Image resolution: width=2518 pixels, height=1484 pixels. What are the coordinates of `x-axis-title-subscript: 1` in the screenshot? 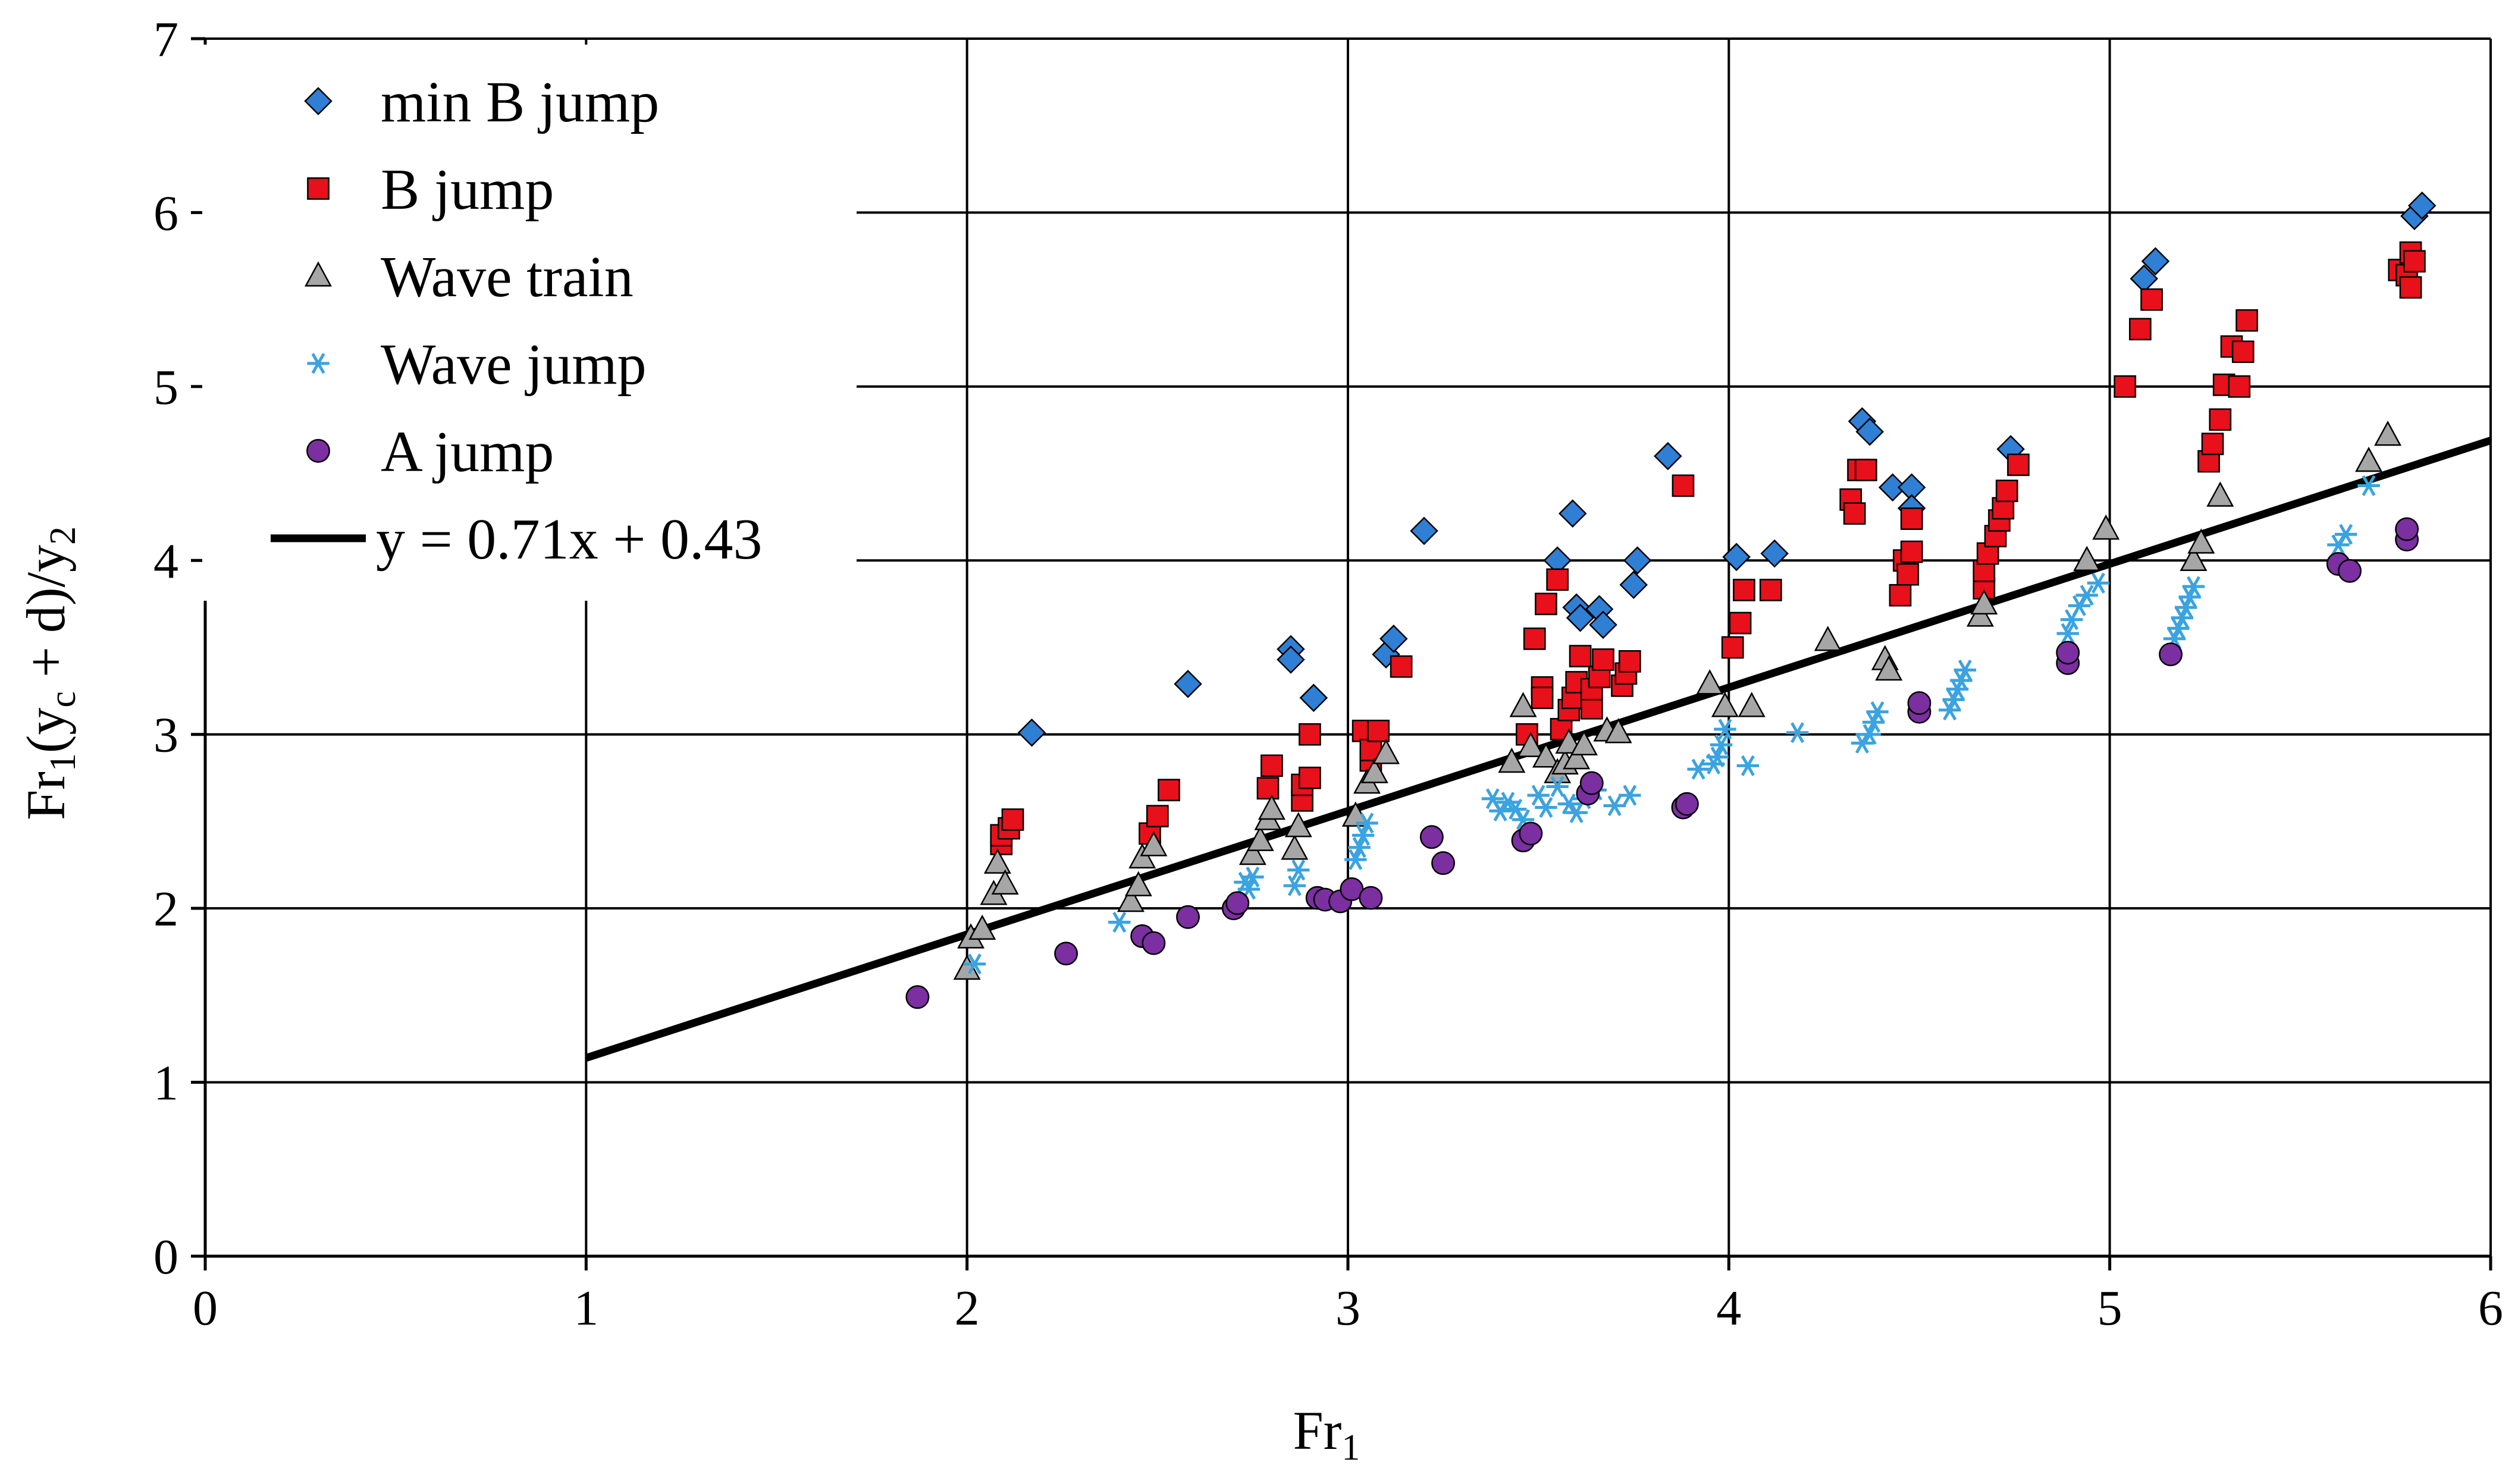 It's located at (1351, 1447).